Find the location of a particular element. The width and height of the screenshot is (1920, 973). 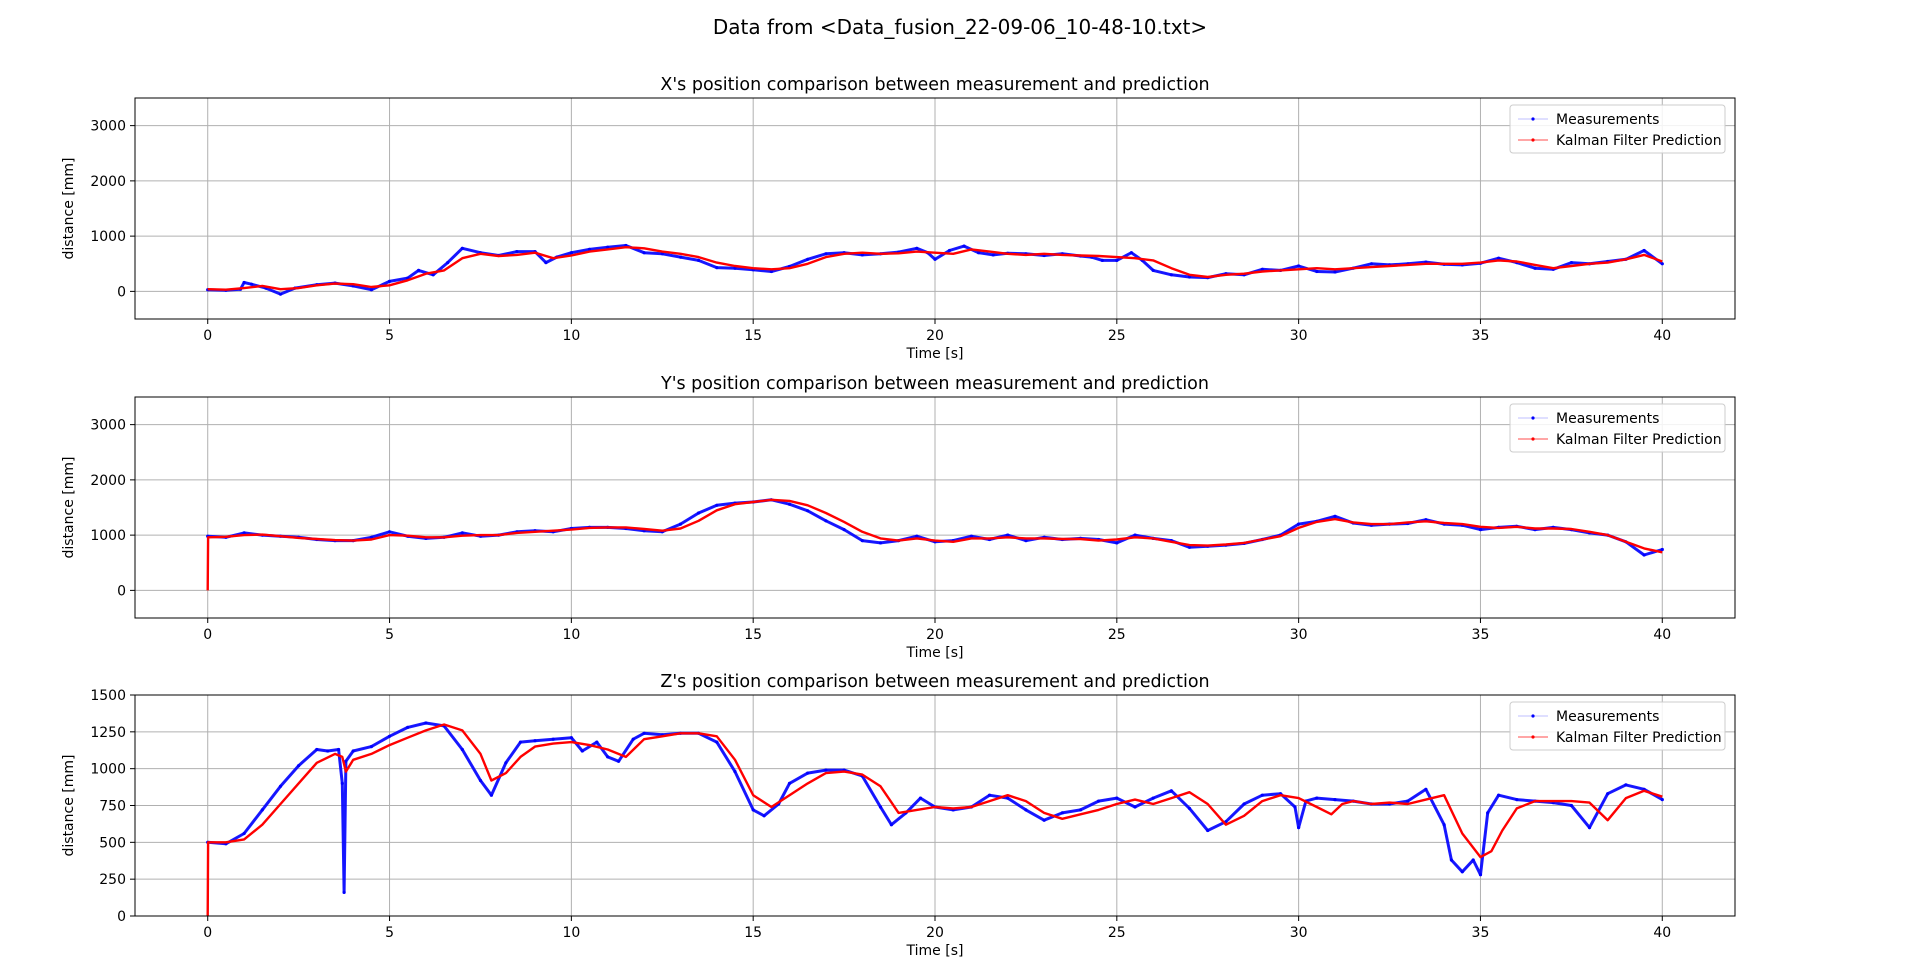

y-tick-label: 500 is located at coordinates (112, 843).